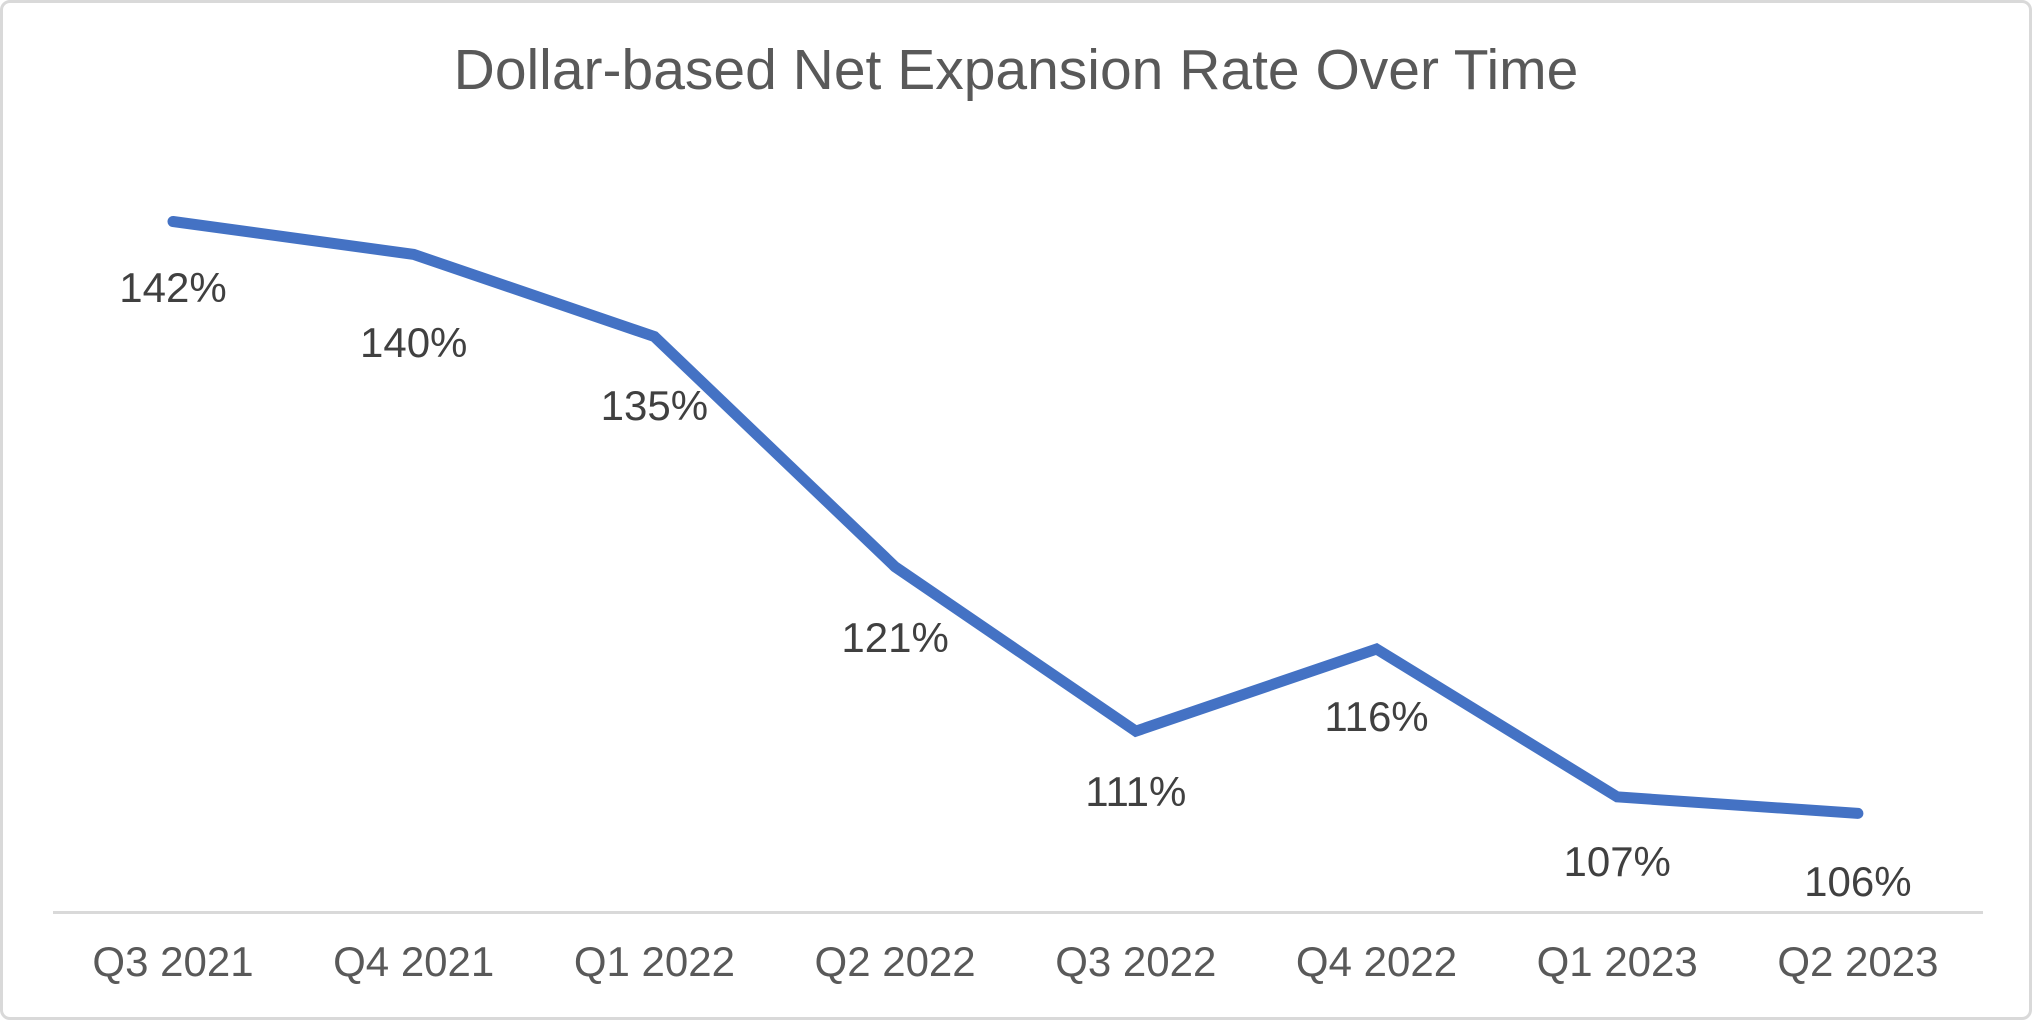 The width and height of the screenshot is (2032, 1023). I want to click on data-label-q1-2022: 135%, so click(654, 405).